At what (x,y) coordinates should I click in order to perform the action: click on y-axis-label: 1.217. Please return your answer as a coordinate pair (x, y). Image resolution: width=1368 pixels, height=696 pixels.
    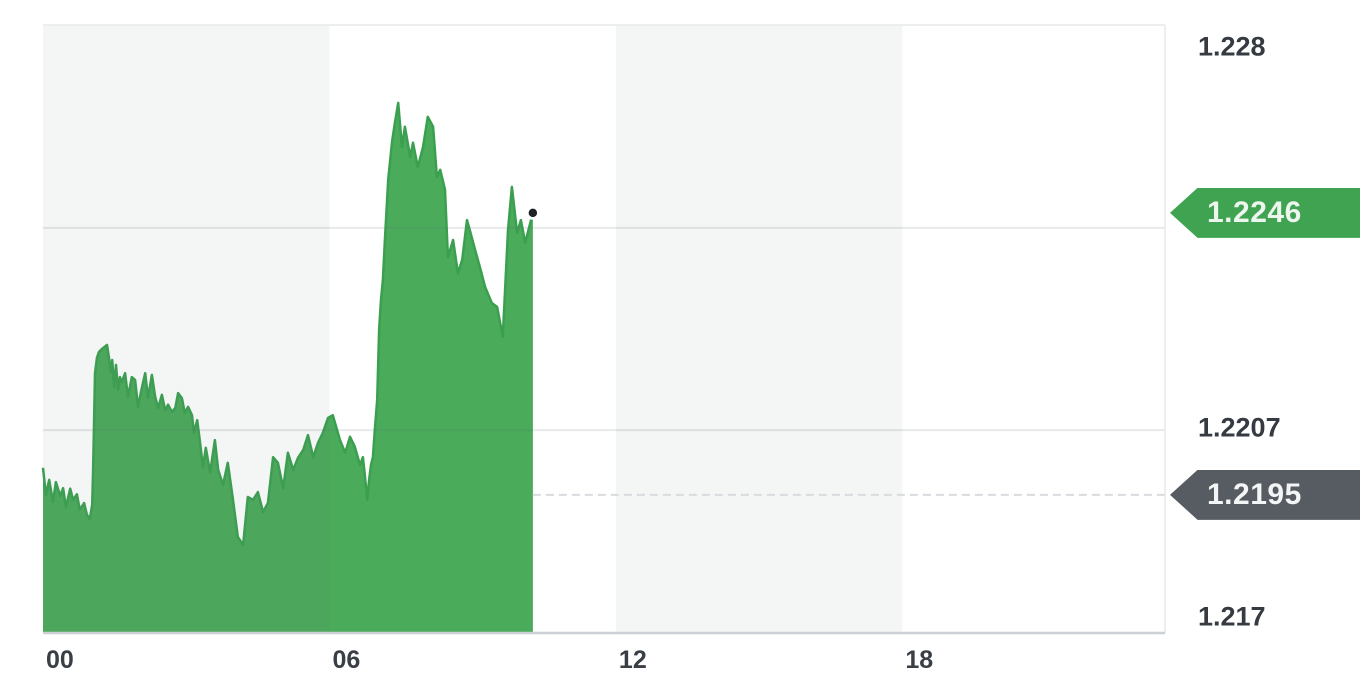
    Looking at the image, I should click on (1232, 616).